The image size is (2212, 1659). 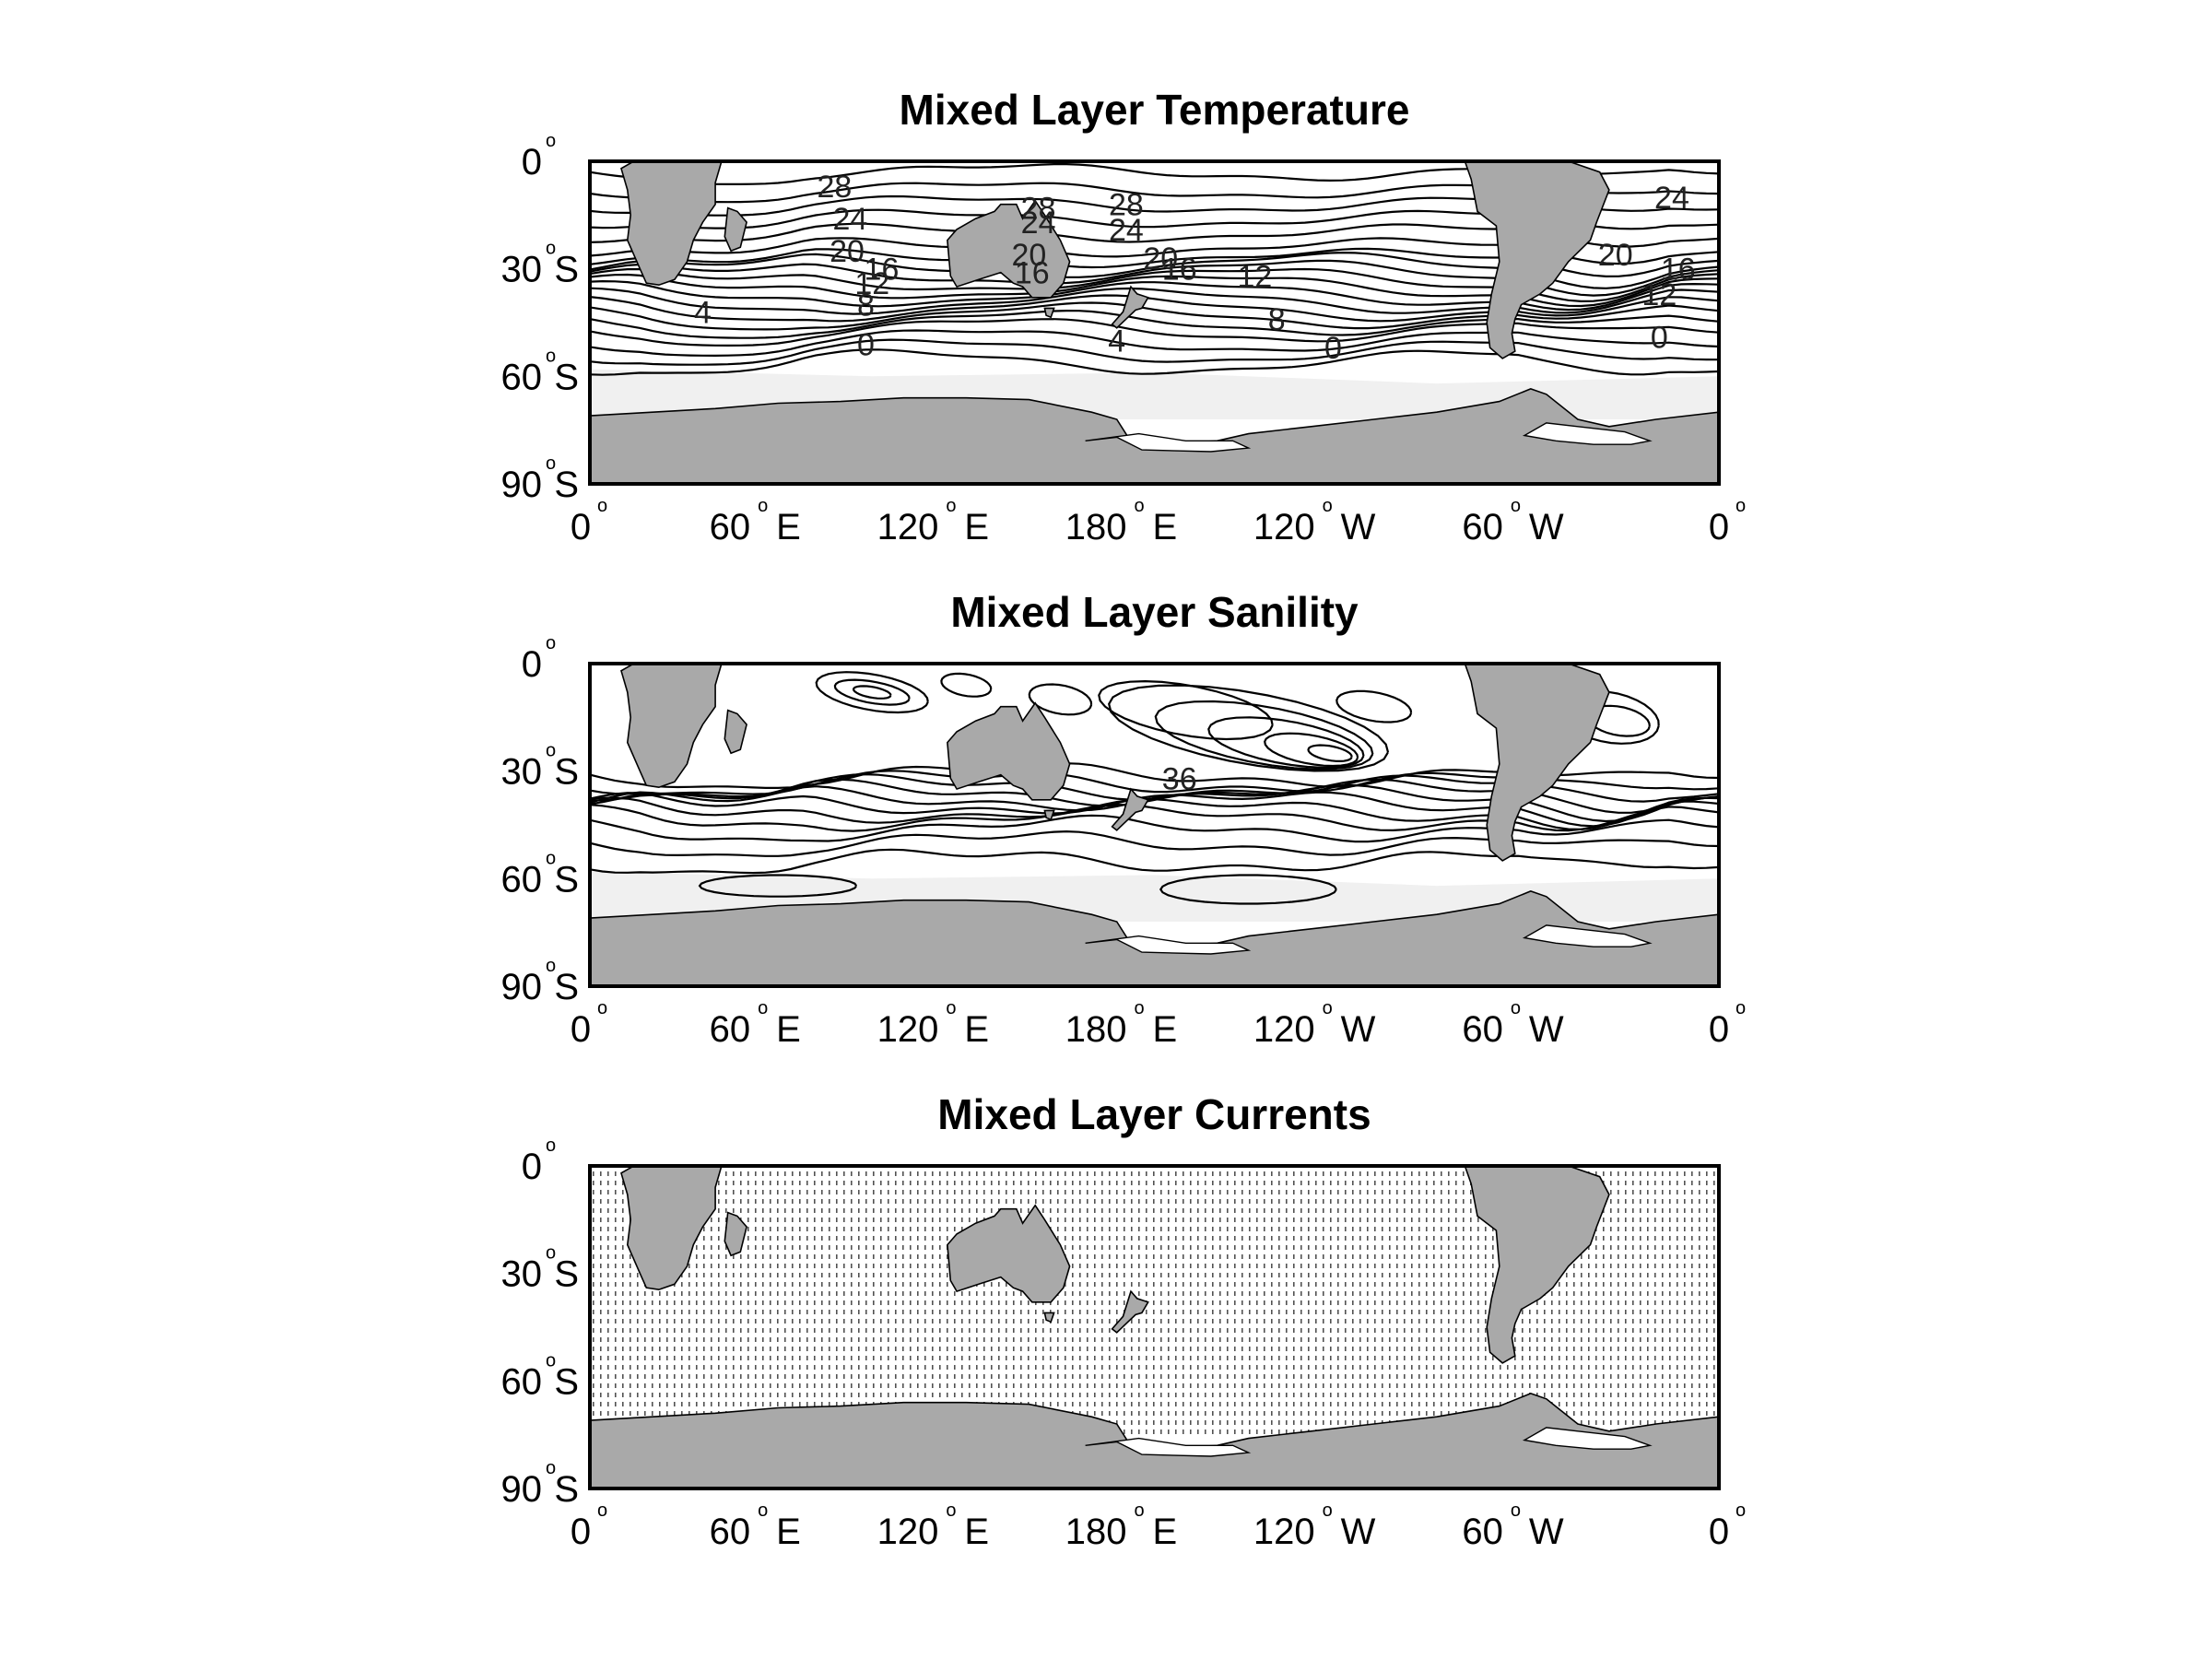 I want to click on panel-title: Mixed Layer Sanility, so click(x=1154, y=612).